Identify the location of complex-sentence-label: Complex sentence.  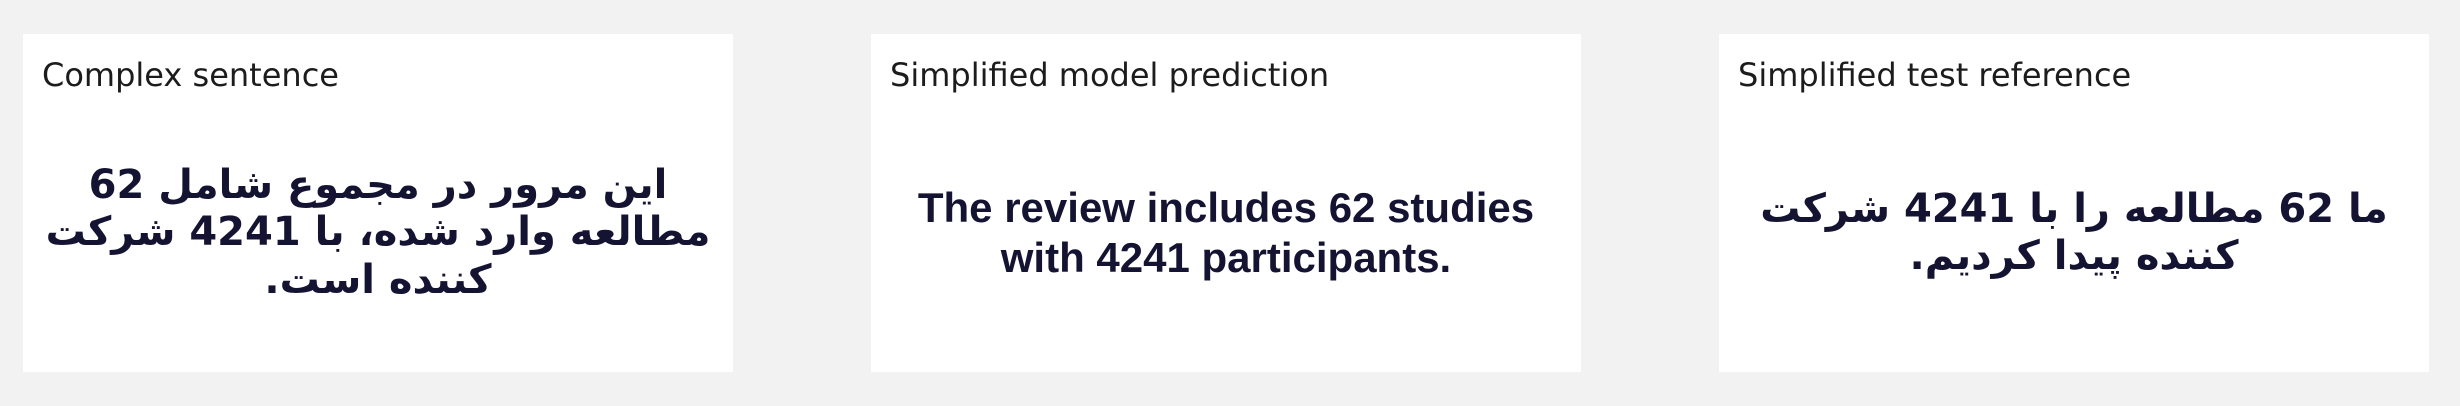
(190, 75).